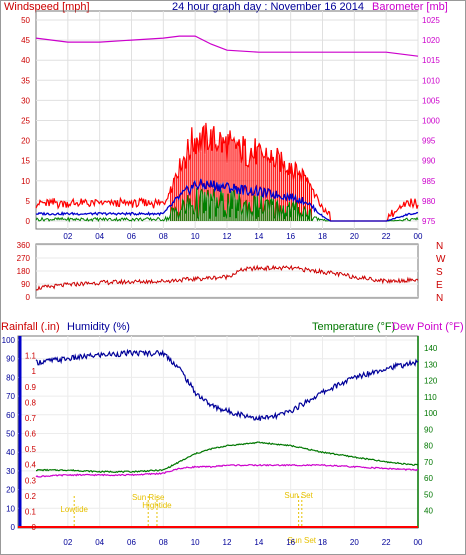 The image size is (466, 555). What do you see at coordinates (31, 449) in the screenshot?
I see `rain-y-tick: 0.5` at bounding box center [31, 449].